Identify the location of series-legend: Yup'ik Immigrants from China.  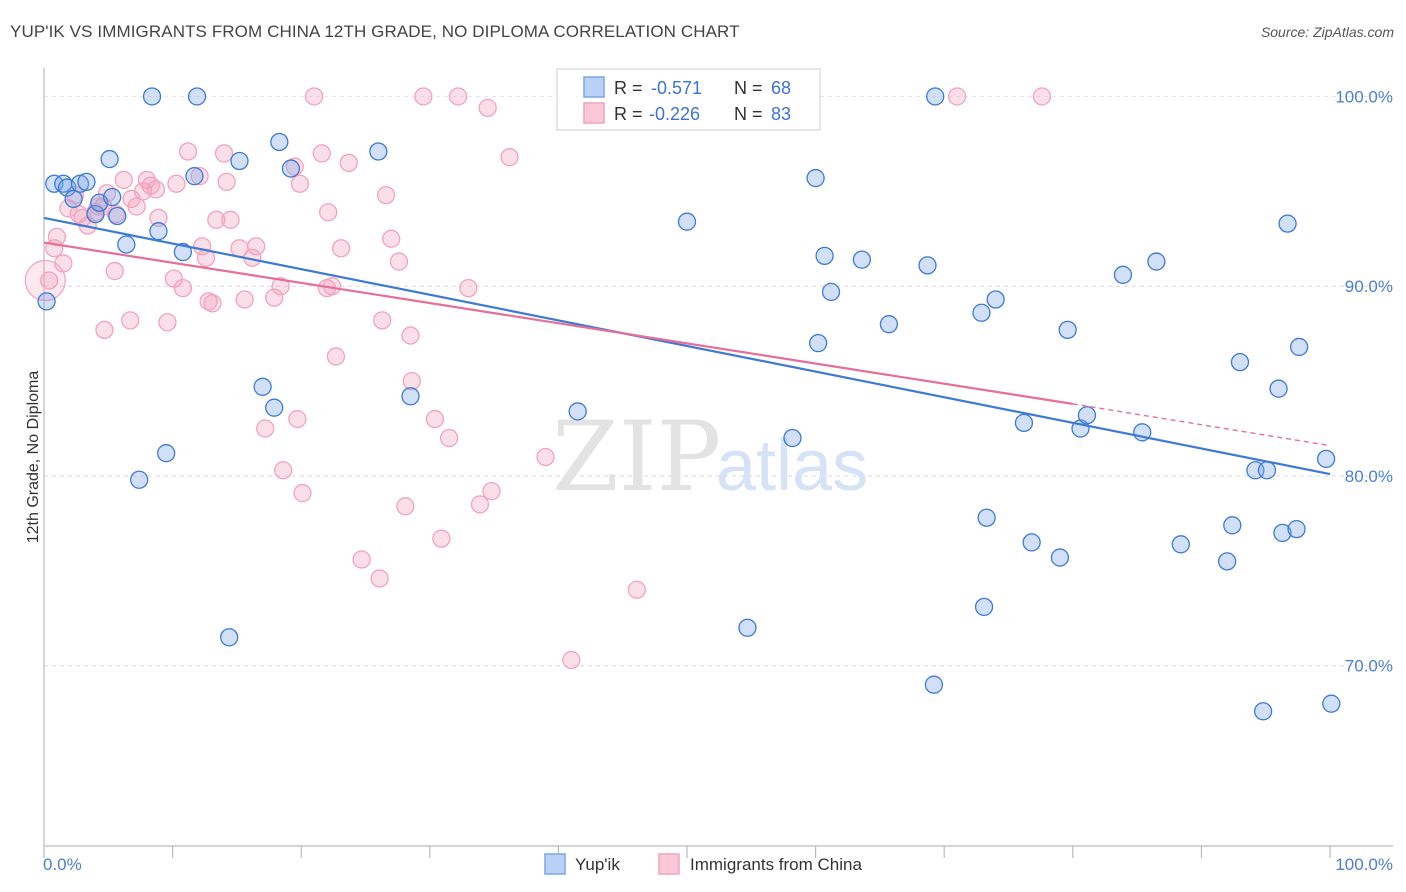
(703, 864).